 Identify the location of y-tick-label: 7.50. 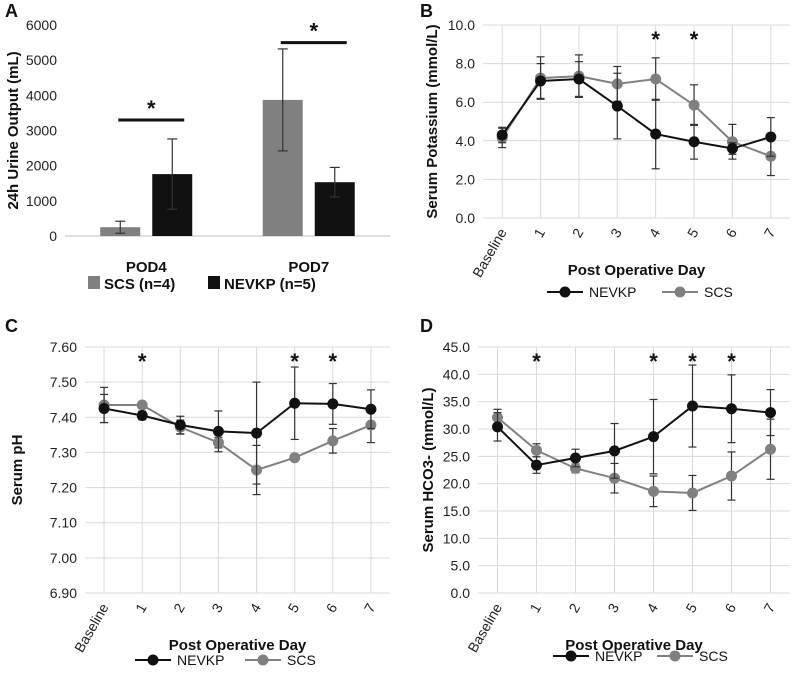
(63, 382).